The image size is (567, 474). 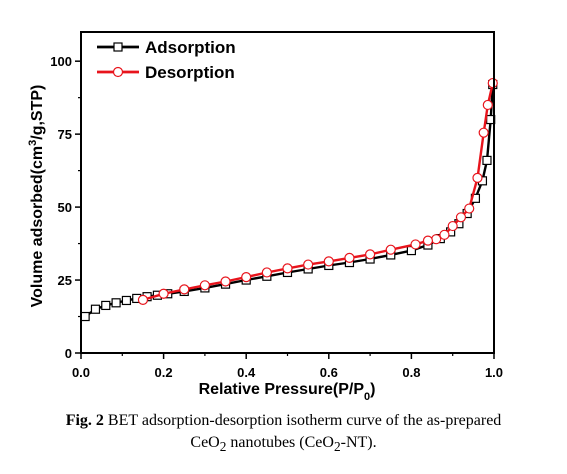 What do you see at coordinates (65, 280) in the screenshot?
I see `y-tick-label: 25` at bounding box center [65, 280].